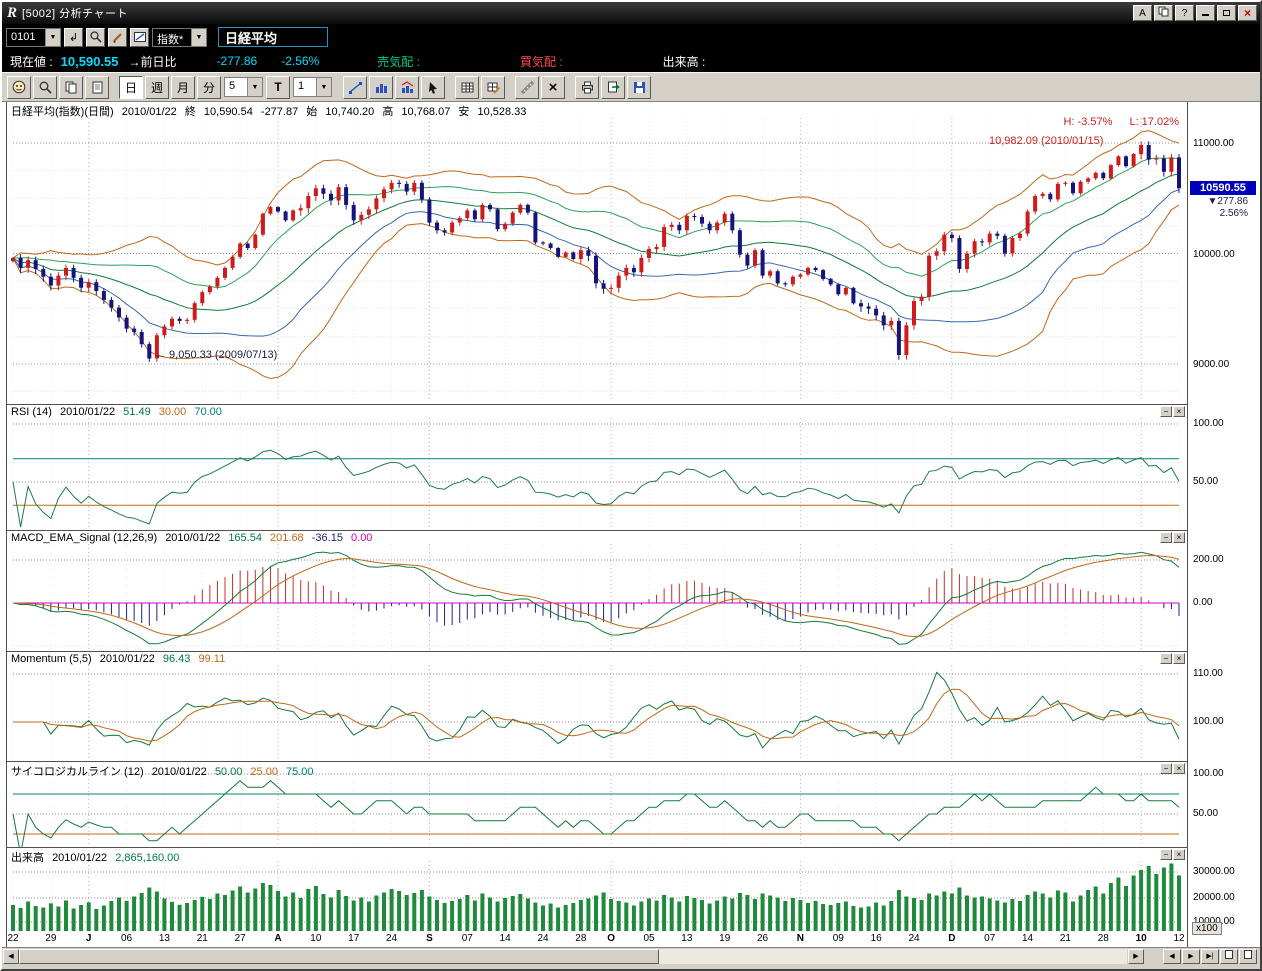 This screenshot has height=971, width=1262. Describe the element at coordinates (1214, 897) in the screenshot. I see `volume-axis-label: 20000.00` at that location.